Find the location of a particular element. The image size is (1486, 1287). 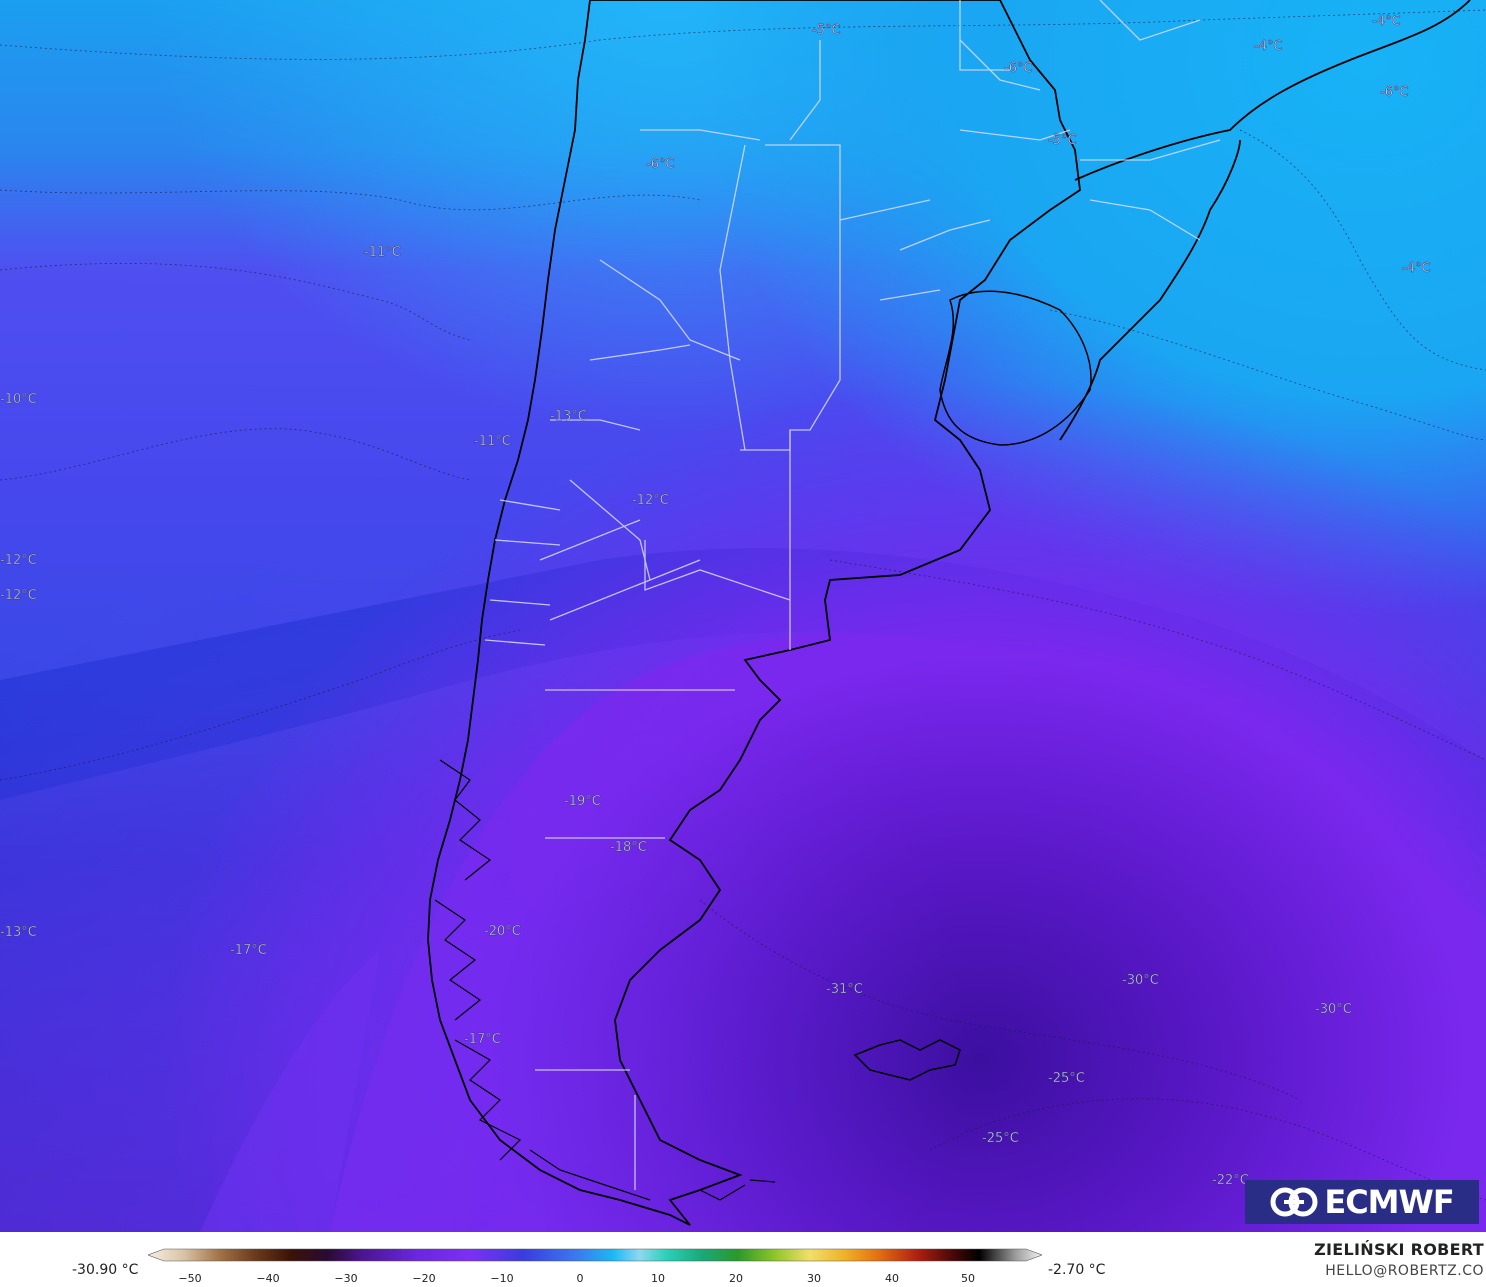

uruguay-outline is located at coordinates (1015, 368).